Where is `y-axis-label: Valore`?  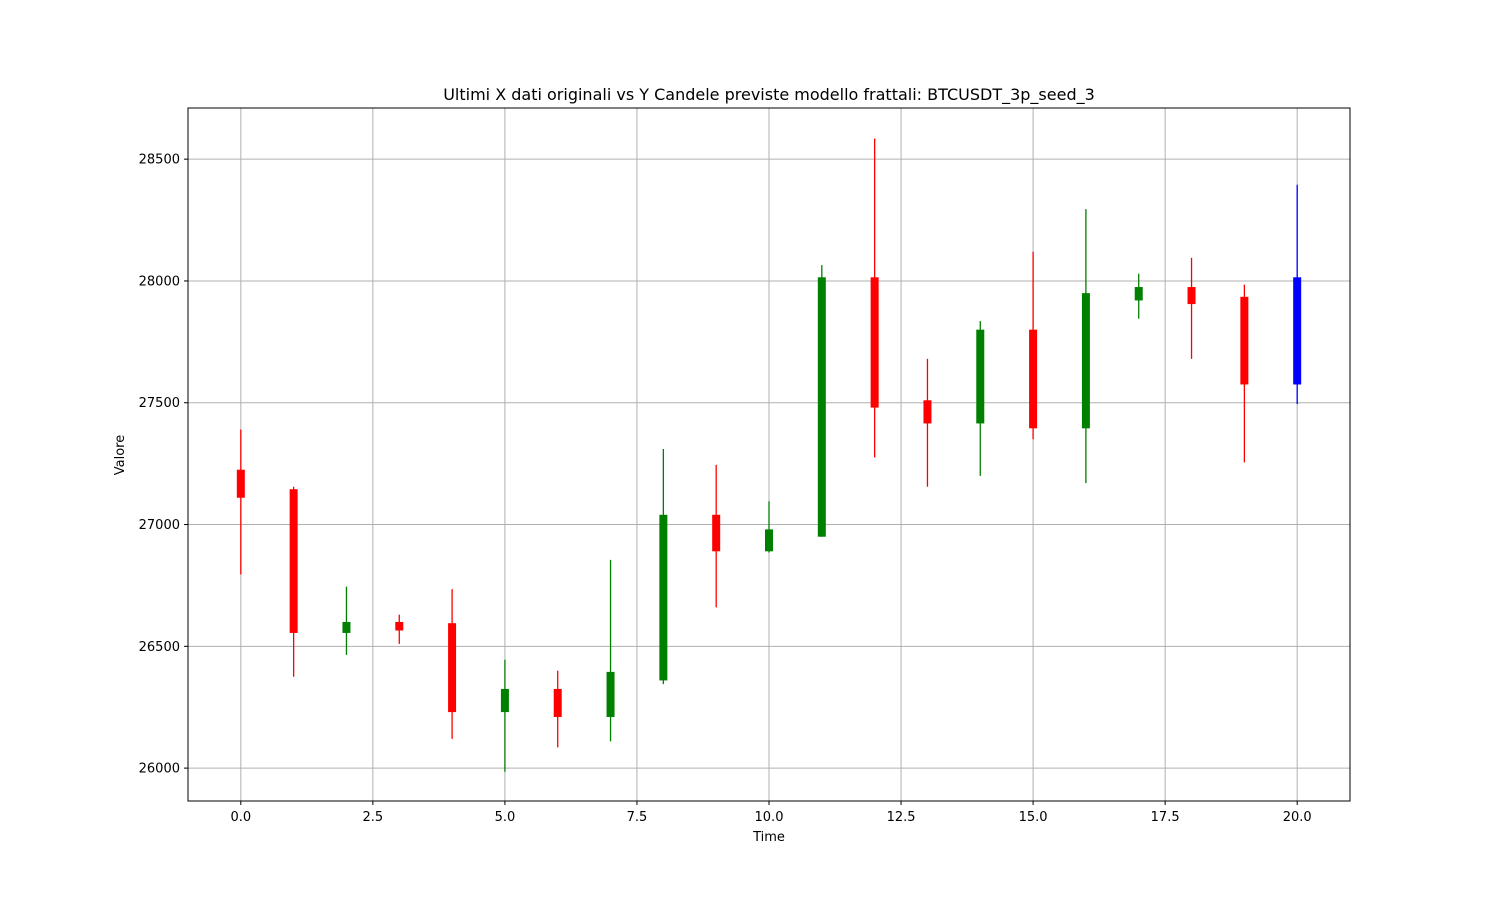 y-axis-label: Valore is located at coordinates (120, 455).